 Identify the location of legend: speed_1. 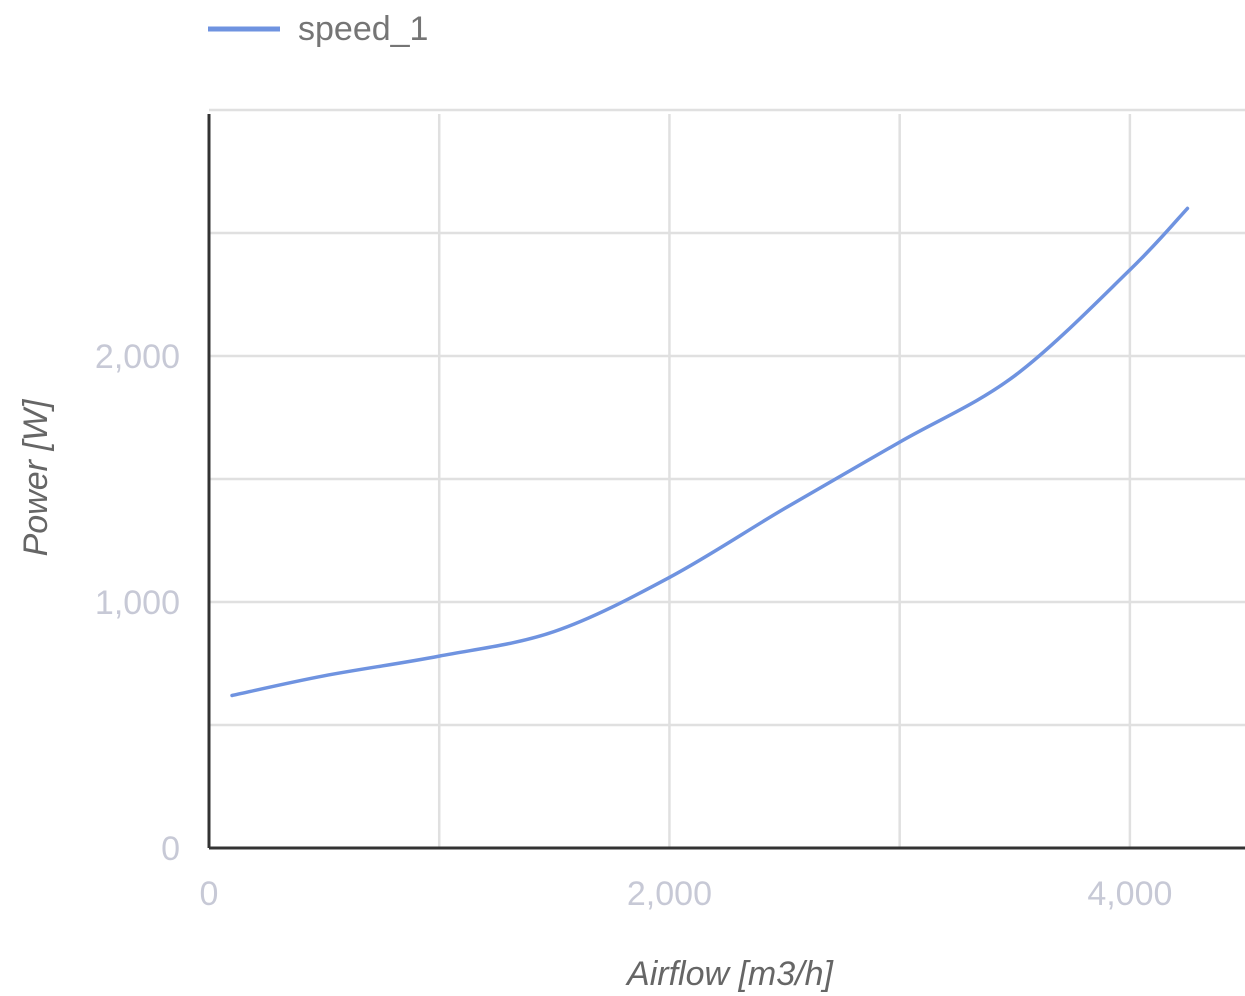
(318, 29).